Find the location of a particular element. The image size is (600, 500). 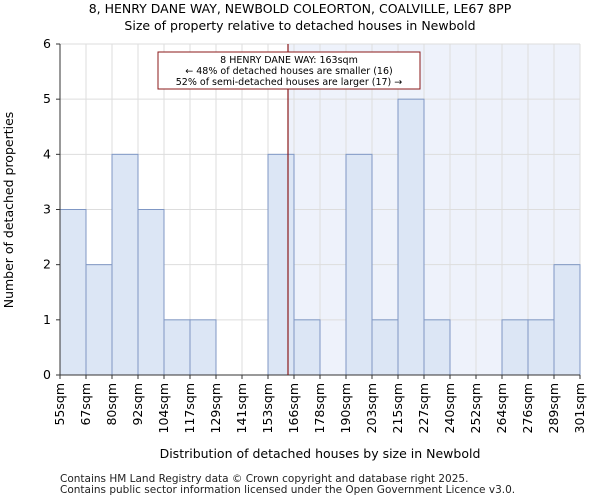

x-tick-label: 178sqm is located at coordinates (319, 408).